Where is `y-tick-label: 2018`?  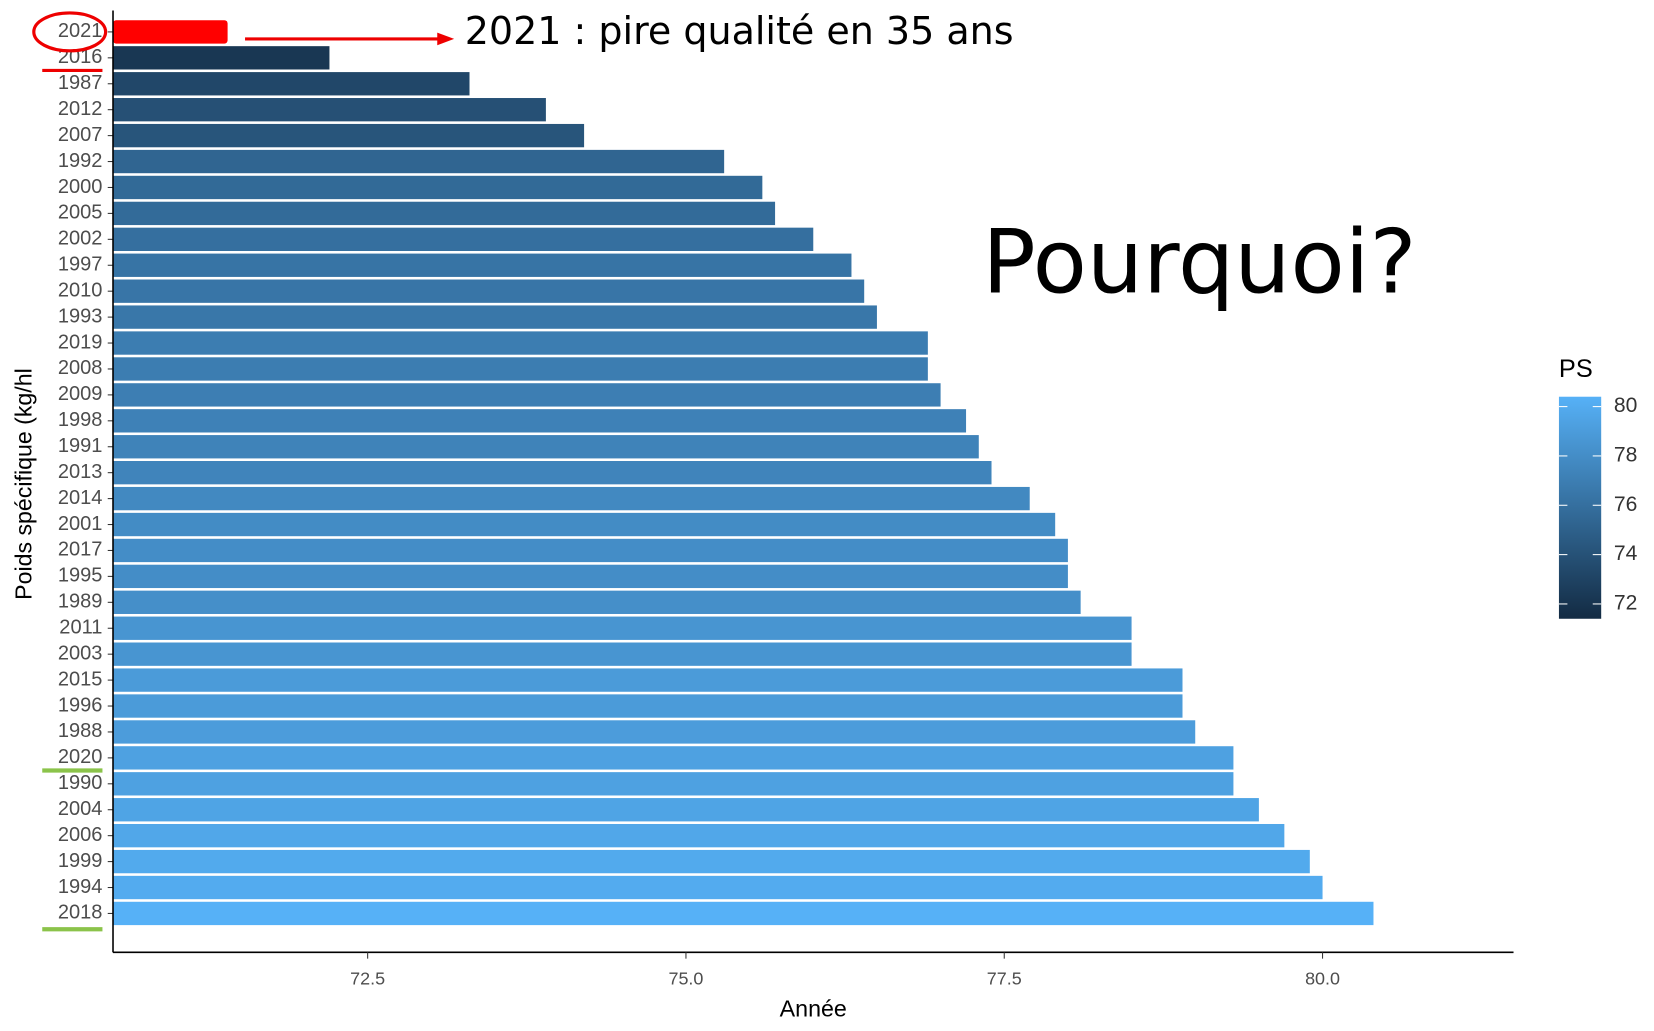
y-tick-label: 2018 is located at coordinates (80, 913).